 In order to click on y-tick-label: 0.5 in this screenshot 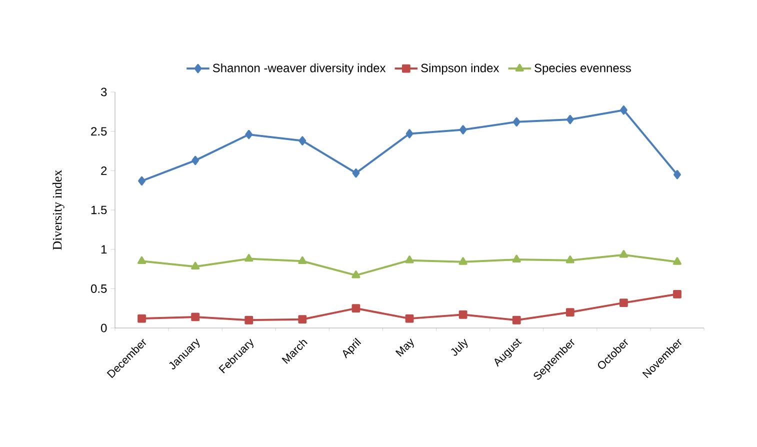, I will do `click(98, 288)`.